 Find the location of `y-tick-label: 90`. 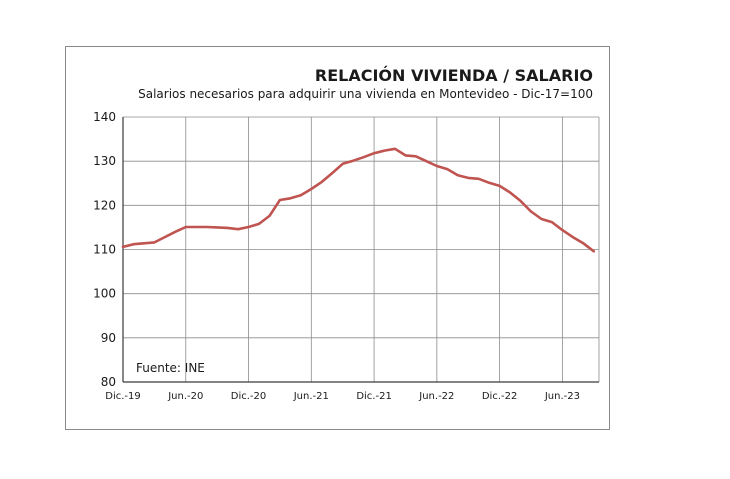

y-tick-label: 90 is located at coordinates (108, 338).